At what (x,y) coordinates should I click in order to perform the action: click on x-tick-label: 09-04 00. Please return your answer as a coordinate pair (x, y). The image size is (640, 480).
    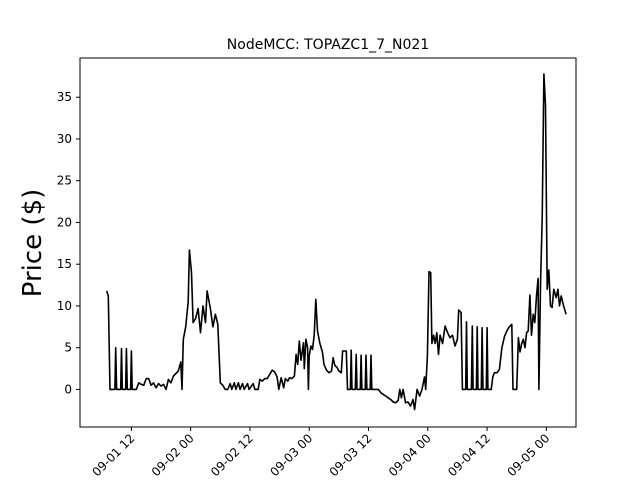
    Looking at the image, I should click on (410, 455).